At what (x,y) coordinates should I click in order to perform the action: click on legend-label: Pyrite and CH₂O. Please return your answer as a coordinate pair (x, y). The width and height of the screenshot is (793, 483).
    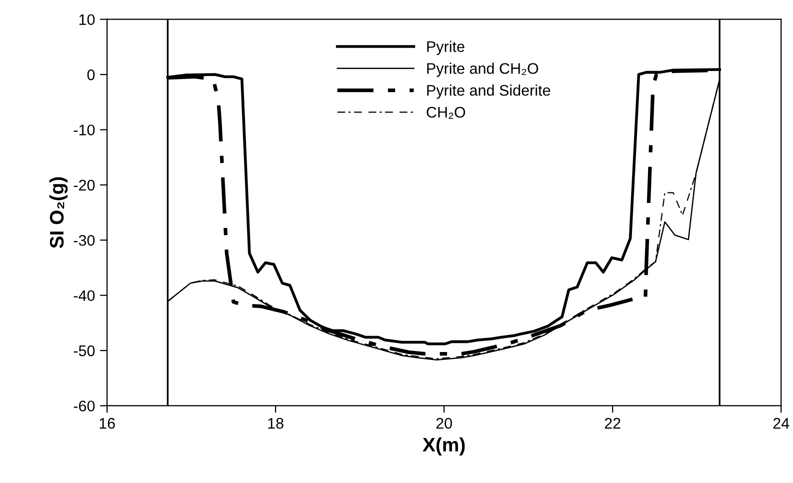
    Looking at the image, I should click on (482, 69).